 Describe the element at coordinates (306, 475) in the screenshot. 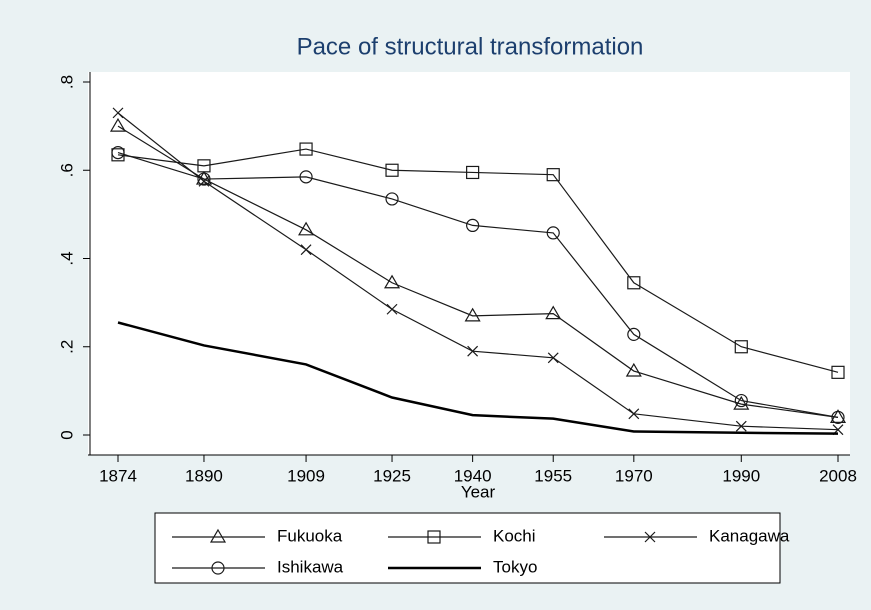

I see `x-tick-label: 1909` at that location.